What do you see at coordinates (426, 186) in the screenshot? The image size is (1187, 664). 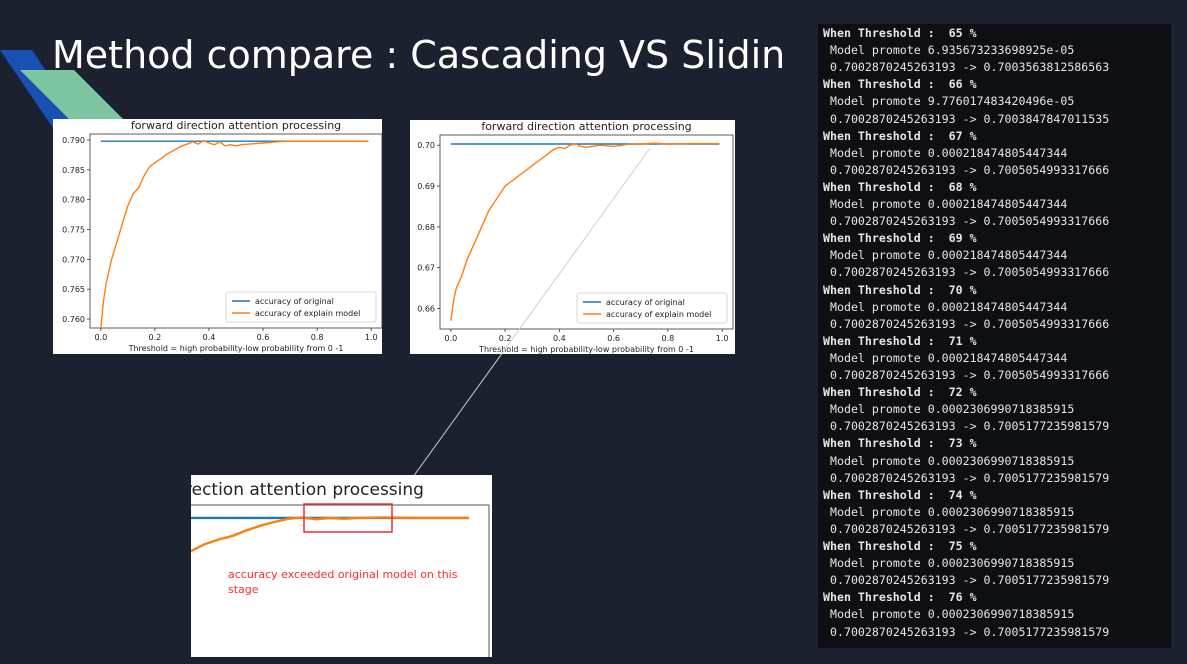 I see `y-tick-label: 0.69` at bounding box center [426, 186].